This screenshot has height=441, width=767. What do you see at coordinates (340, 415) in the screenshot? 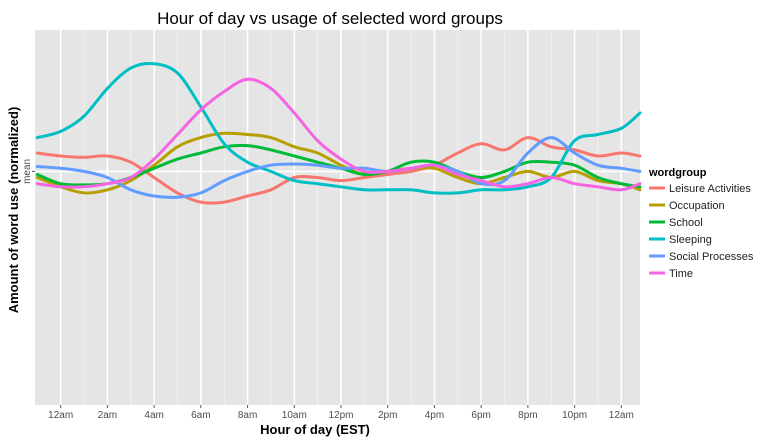
I see `x-tick-label: 12pm` at bounding box center [340, 415].